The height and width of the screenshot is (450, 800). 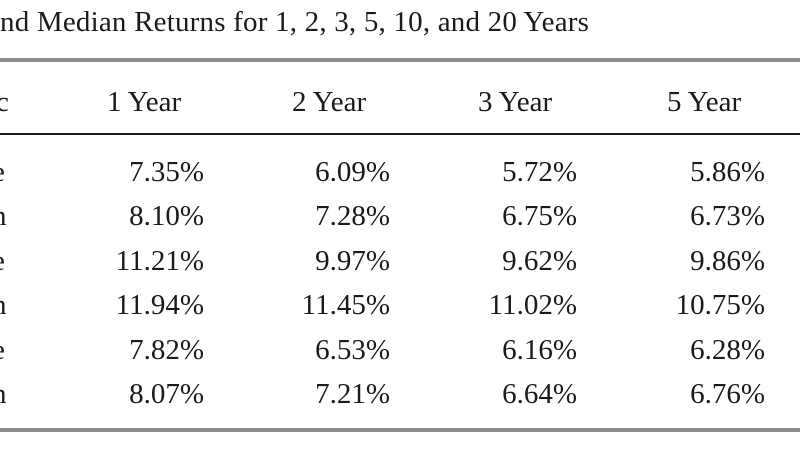 What do you see at coordinates (166, 172) in the screenshot?
I see `cell-1-year: 7.35%` at bounding box center [166, 172].